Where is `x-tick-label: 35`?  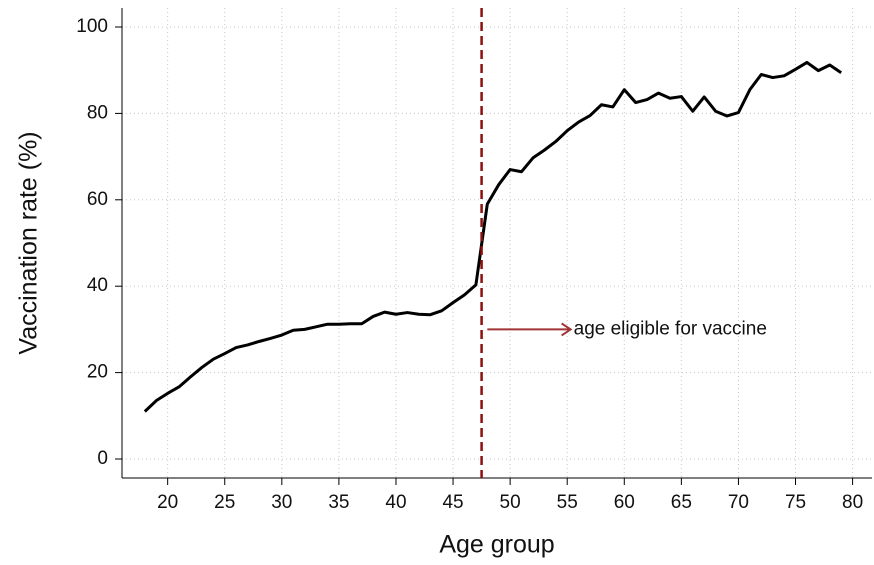 x-tick-label: 35 is located at coordinates (338, 502).